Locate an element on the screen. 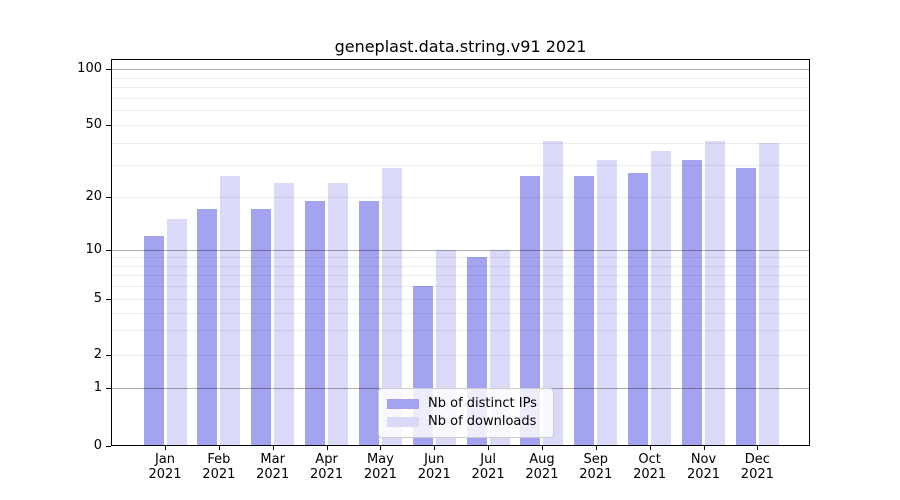 The height and width of the screenshot is (500, 900). y-tick-label-0: 0 is located at coordinates (97, 445).